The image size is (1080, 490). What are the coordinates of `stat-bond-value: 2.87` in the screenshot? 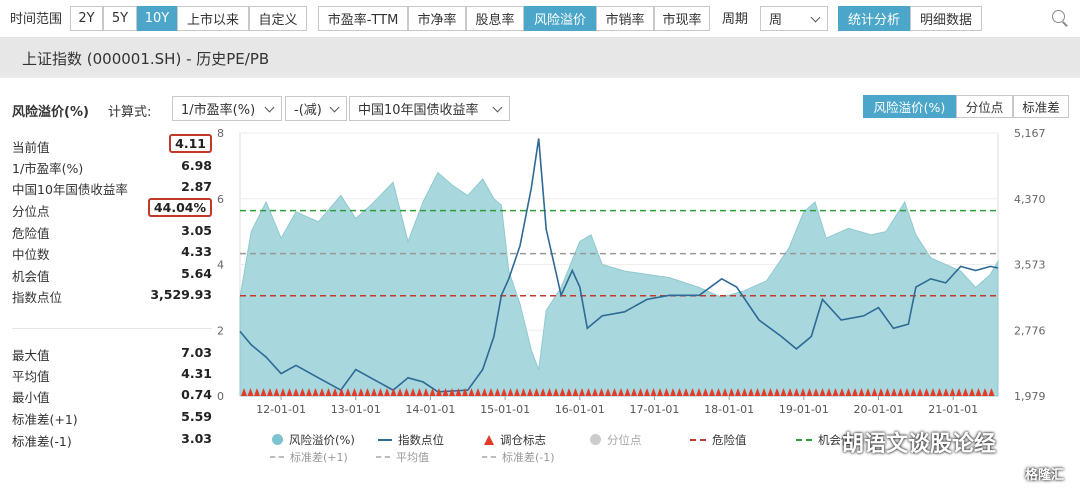 It's located at (196, 186).